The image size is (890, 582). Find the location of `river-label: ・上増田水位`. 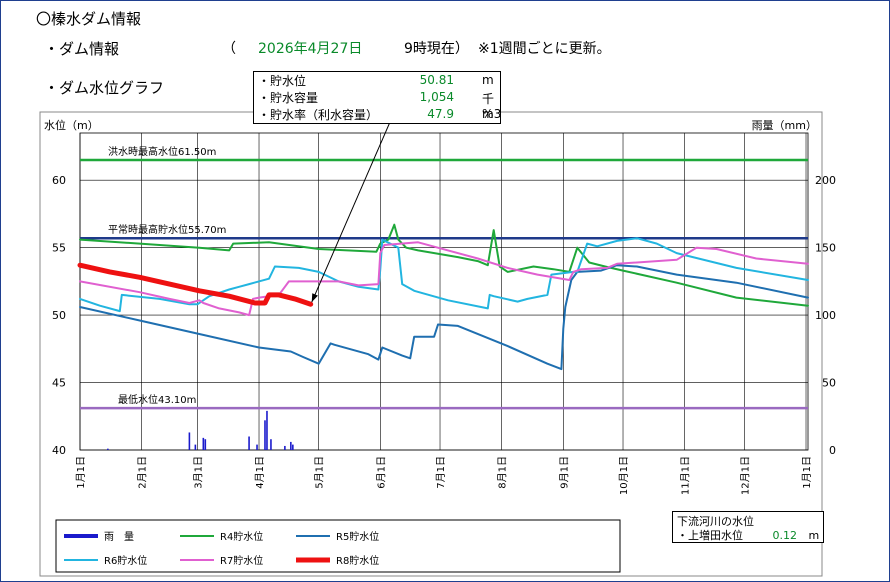

river-label: ・上増田水位 is located at coordinates (710, 535).